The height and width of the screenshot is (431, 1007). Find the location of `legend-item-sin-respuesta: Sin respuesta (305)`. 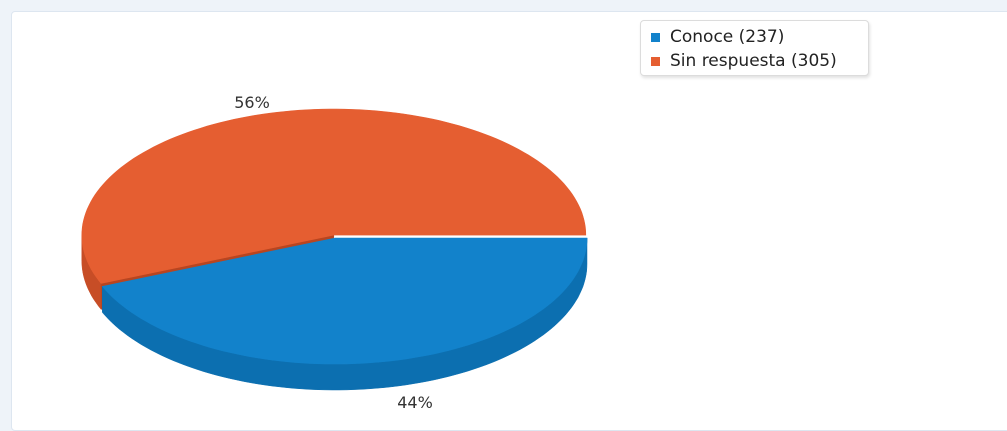

legend-item-sin-respuesta: Sin respuesta (305) is located at coordinates (759, 61).